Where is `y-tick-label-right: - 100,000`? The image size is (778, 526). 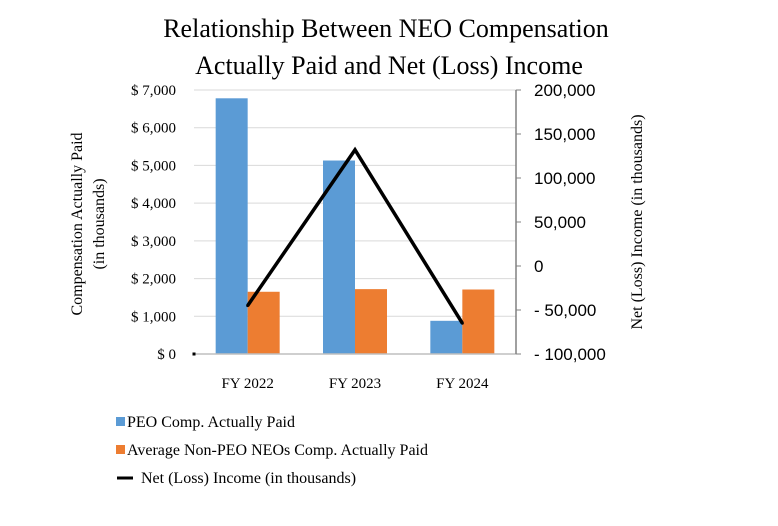
y-tick-label-right: - 100,000 is located at coordinates (570, 354).